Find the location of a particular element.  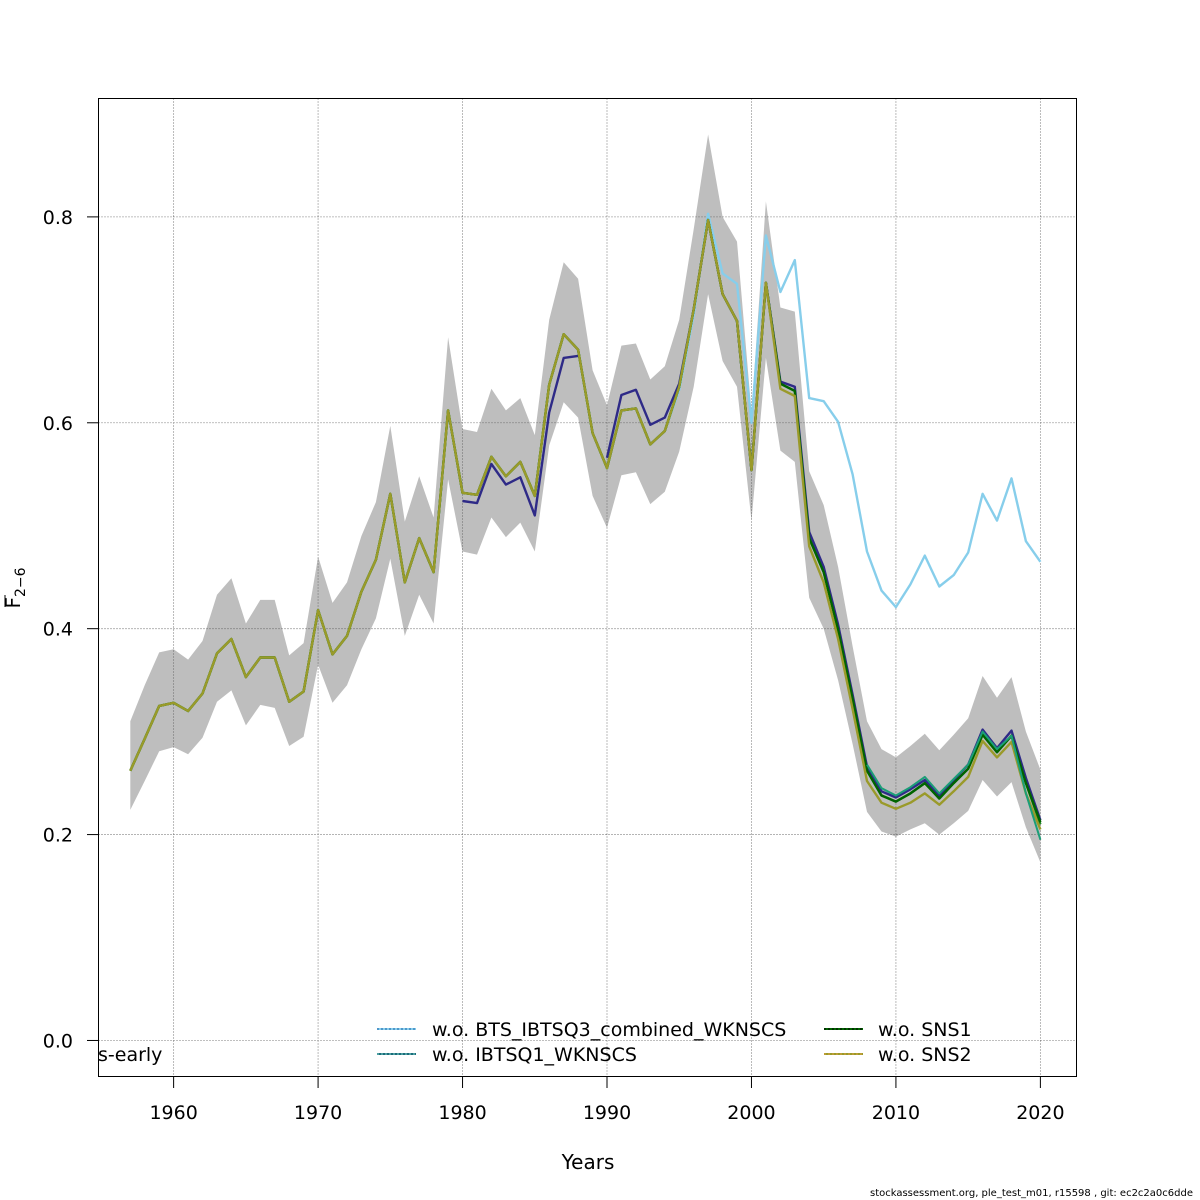

svg-text: F2−6 is located at coordinates (15, 587).